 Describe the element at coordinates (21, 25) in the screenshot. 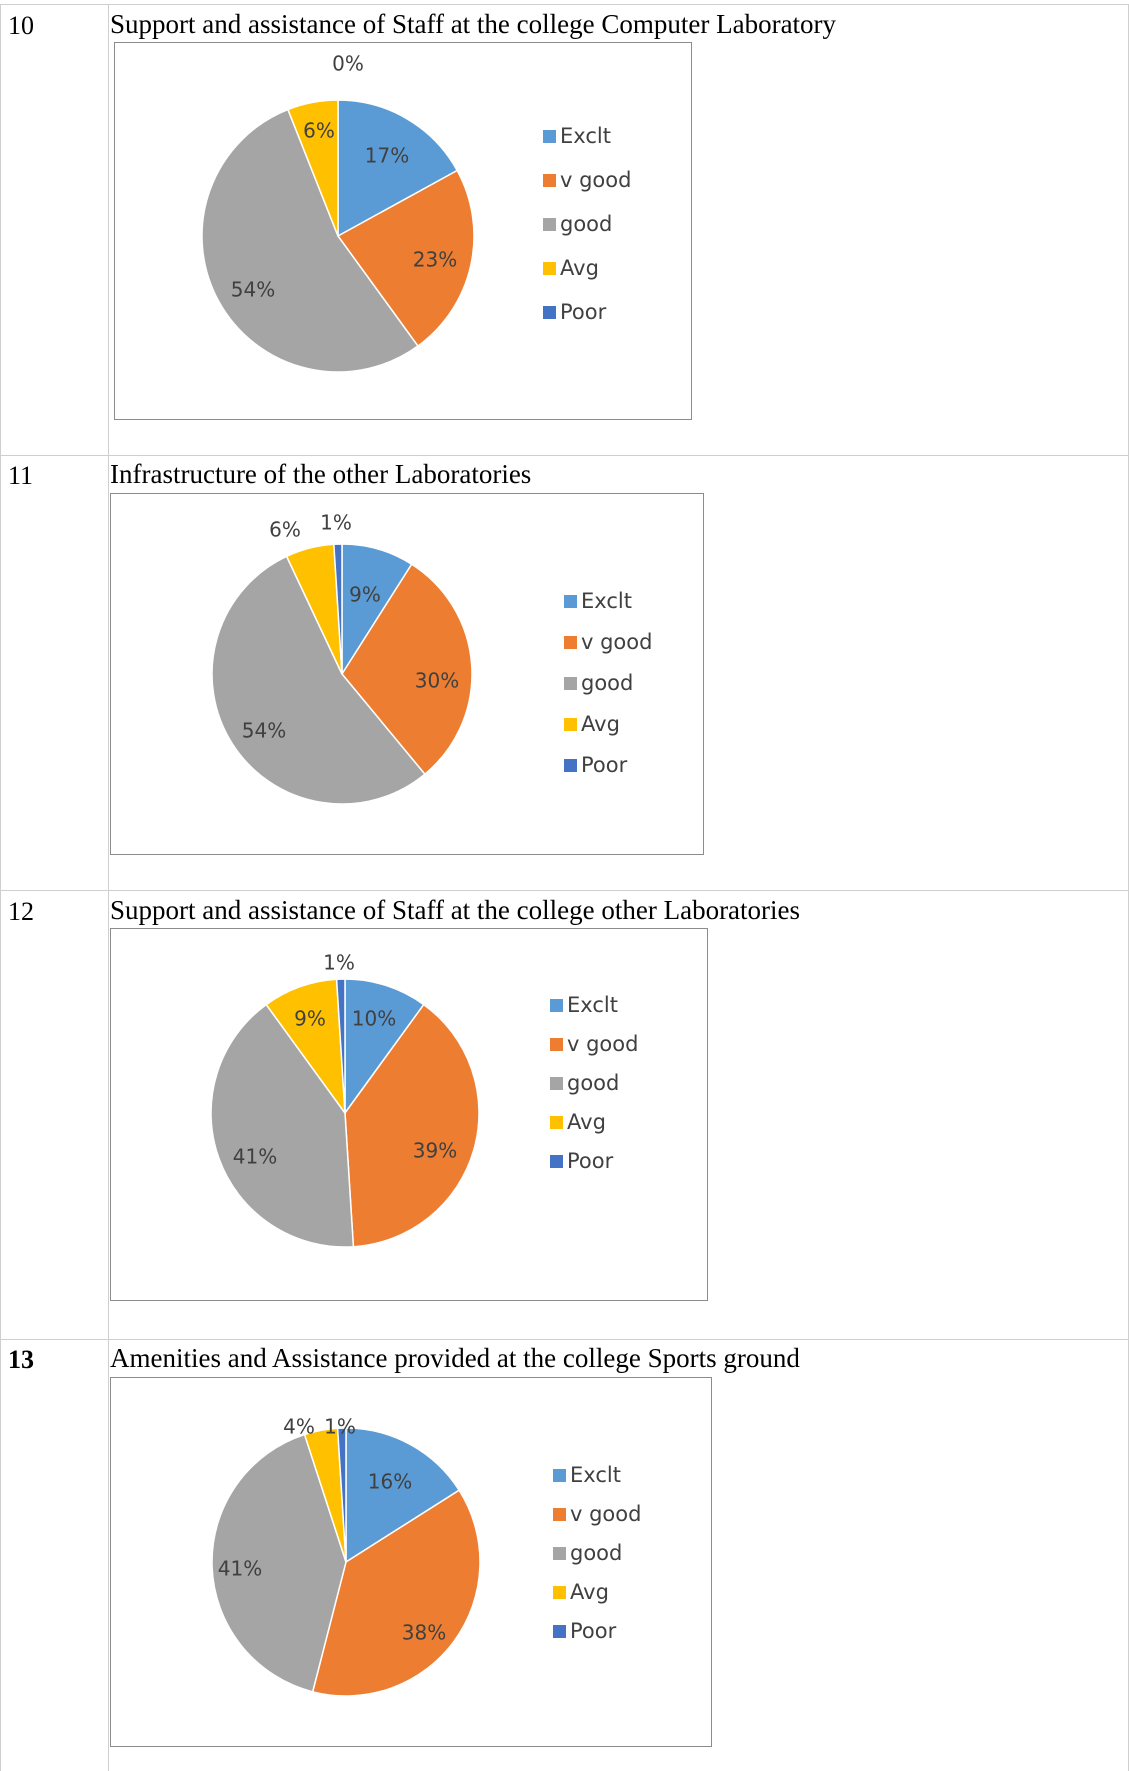

I see `row-number: 10` at that location.